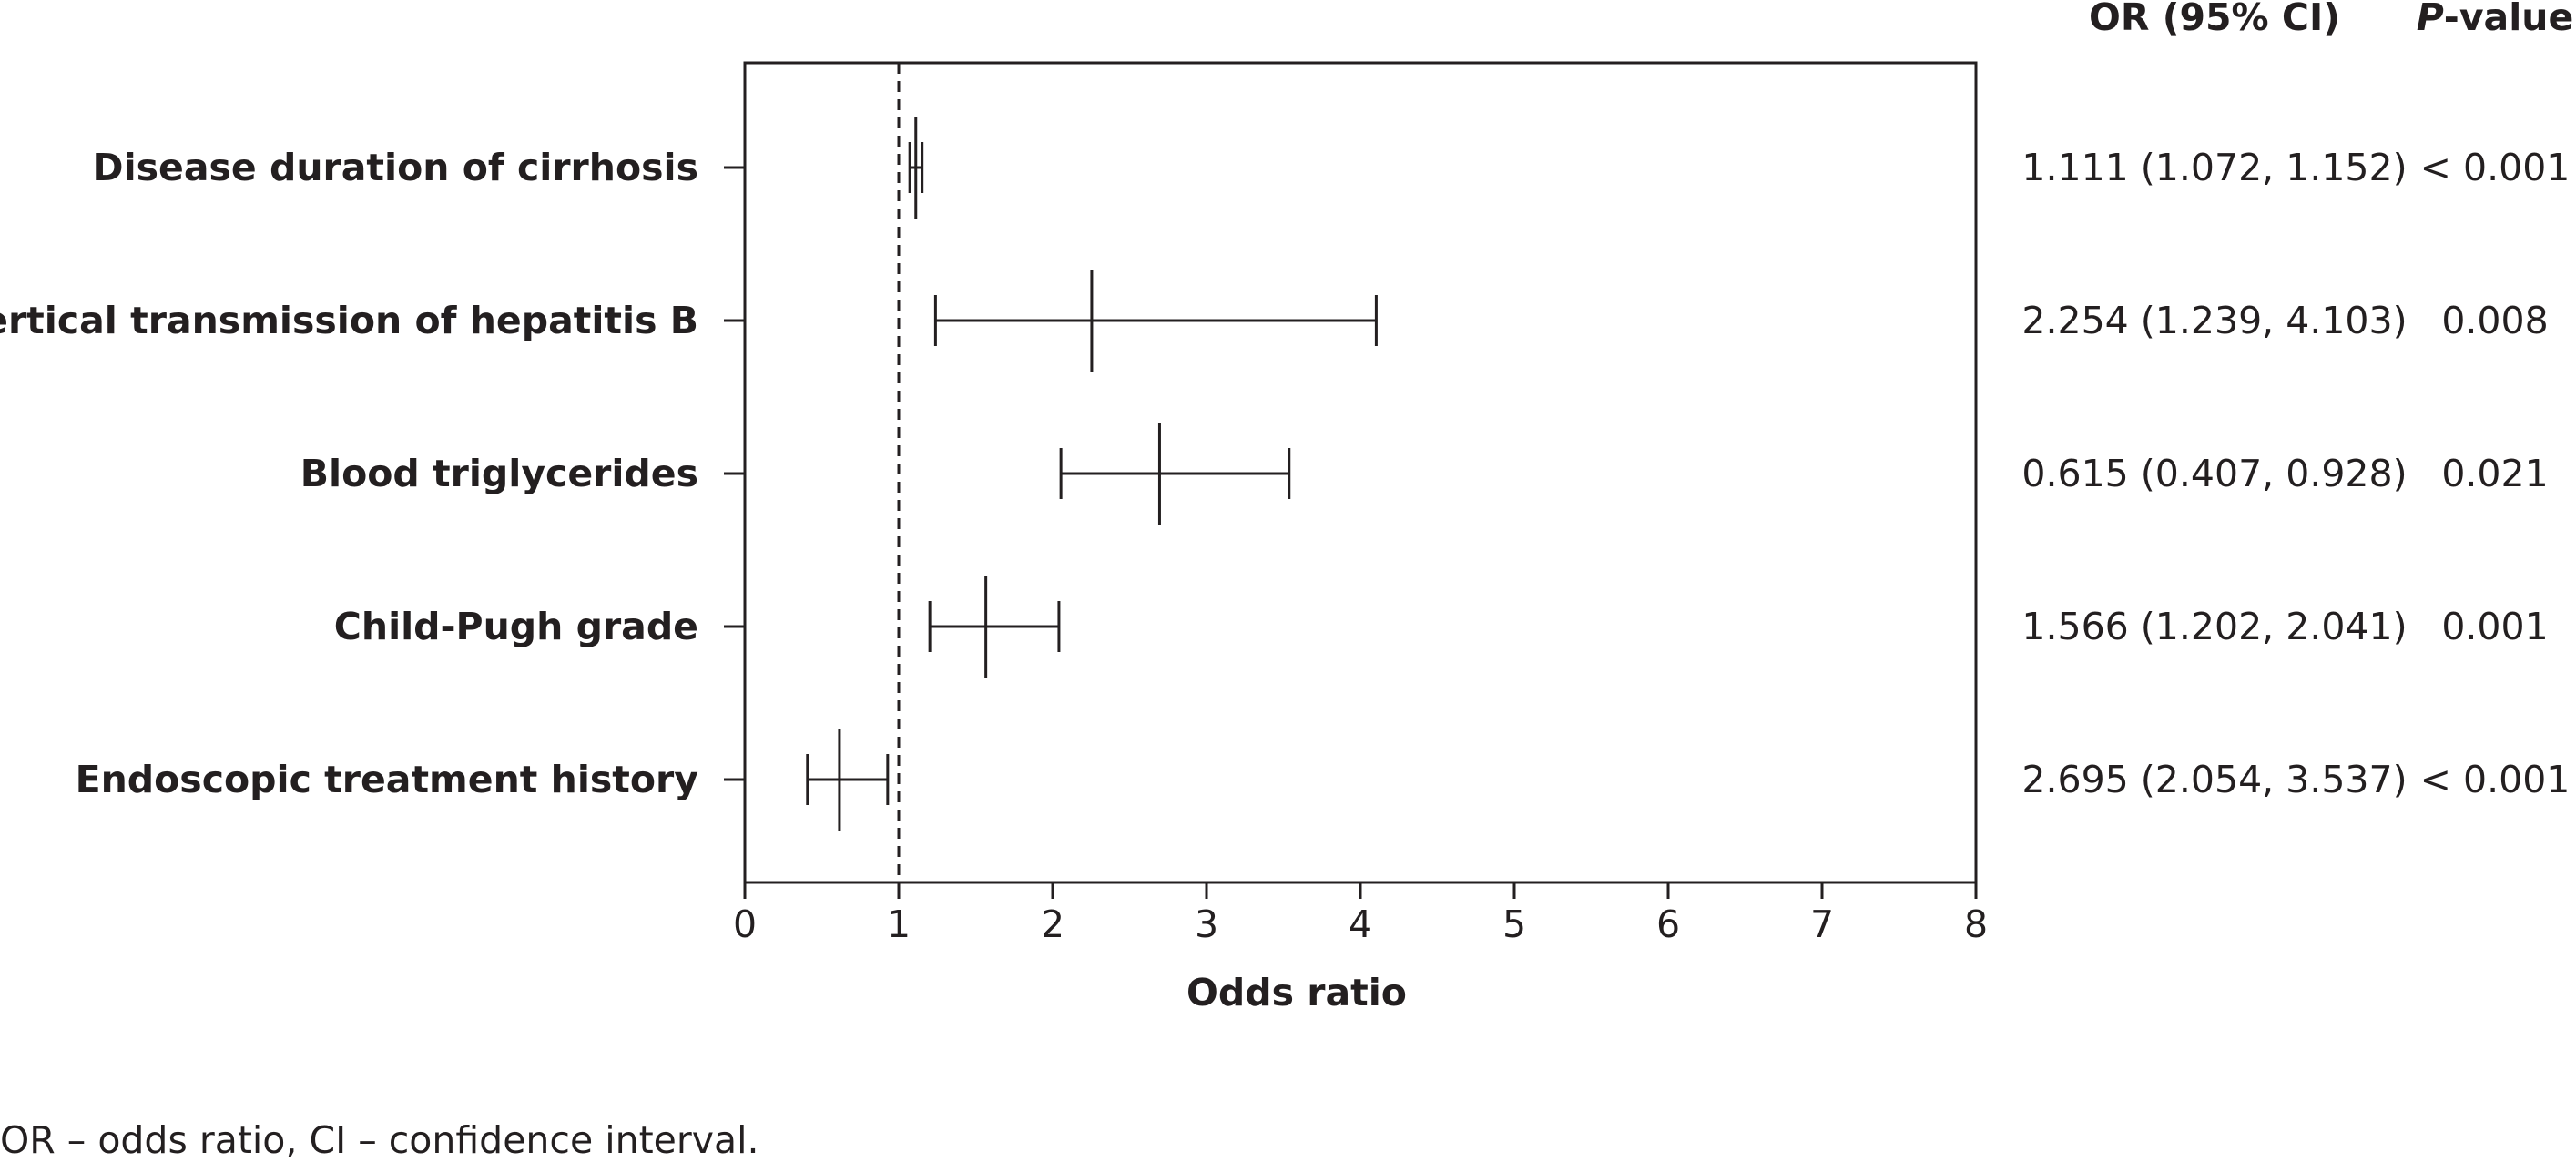 The width and height of the screenshot is (2576, 1162). I want to click on or-ci-value: 2.254 (1.239, 4.103), so click(2214, 320).